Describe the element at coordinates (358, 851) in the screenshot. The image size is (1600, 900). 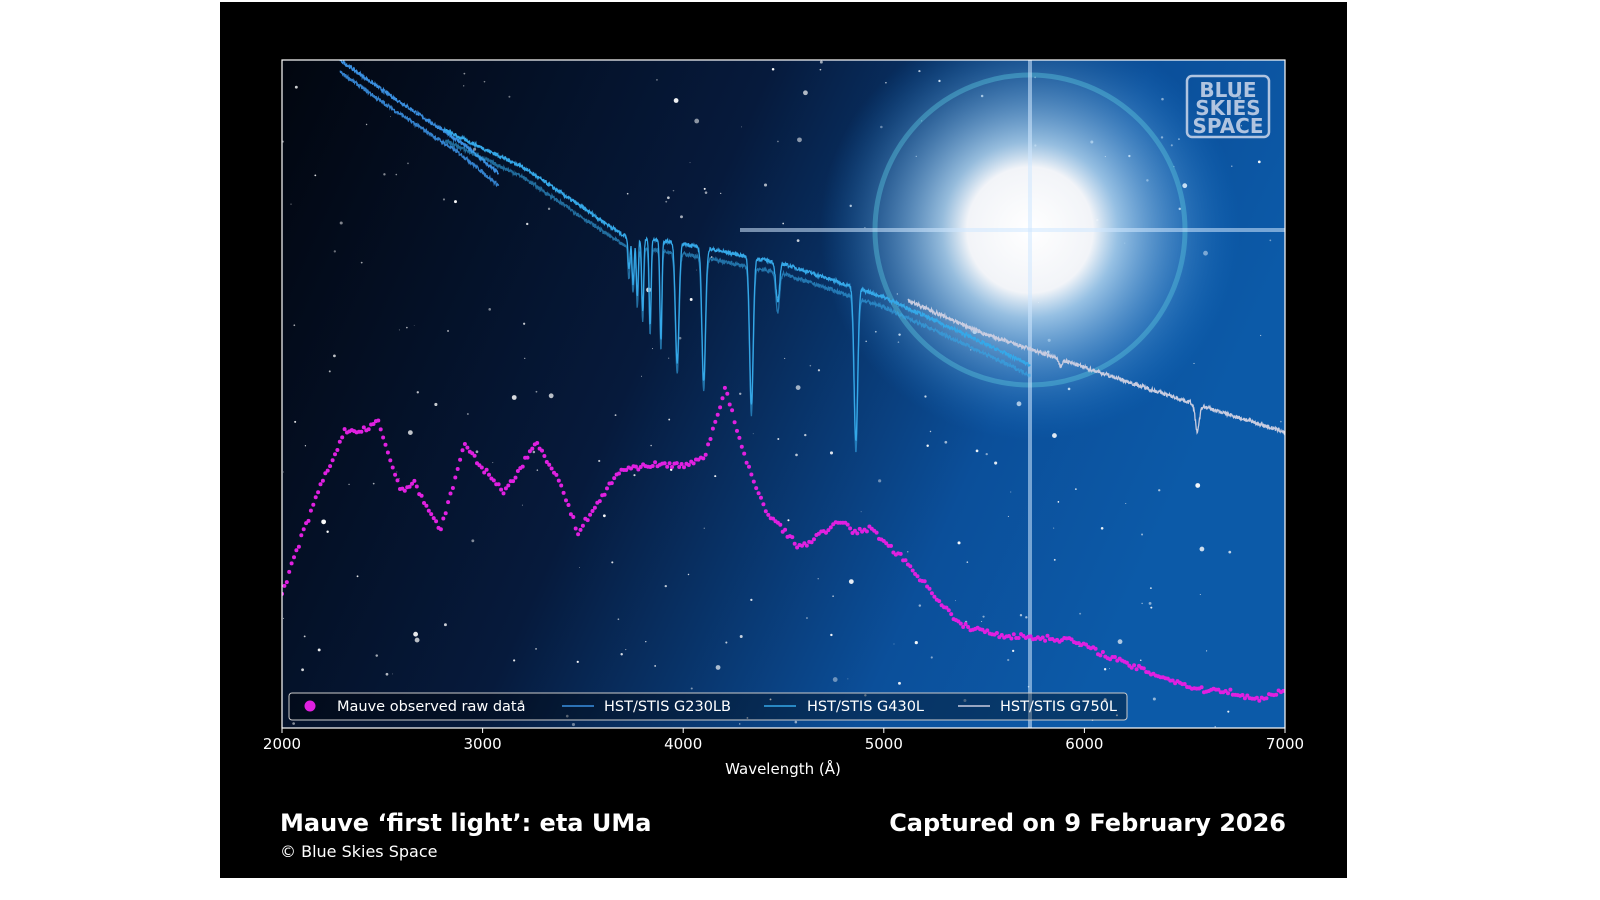
I see `copyright: © Blue Skies Space` at that location.